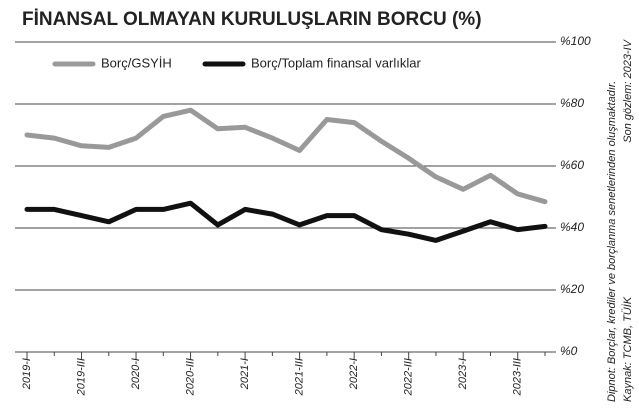  What do you see at coordinates (463, 374) in the screenshot?
I see `x-tick-label: 2023-I` at bounding box center [463, 374].